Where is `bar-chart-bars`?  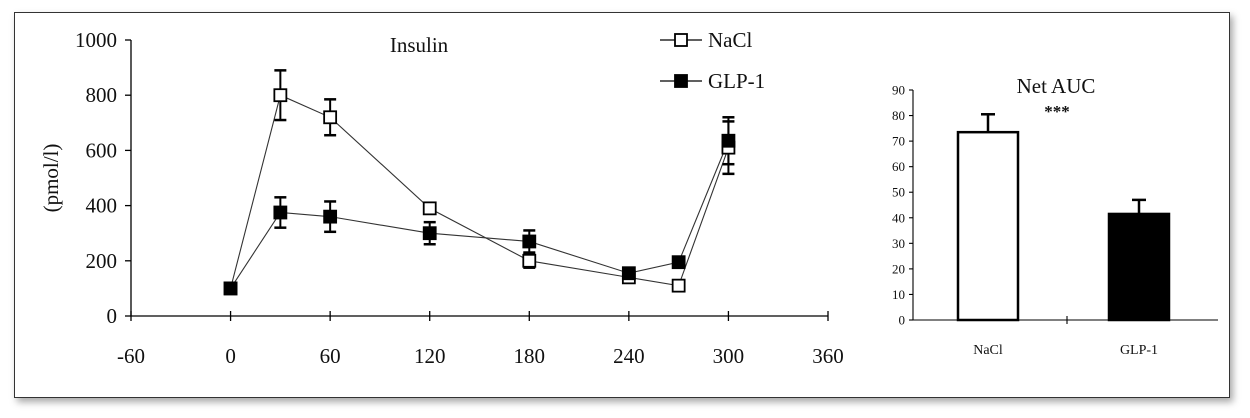 bar-chart-bars is located at coordinates (1063, 226).